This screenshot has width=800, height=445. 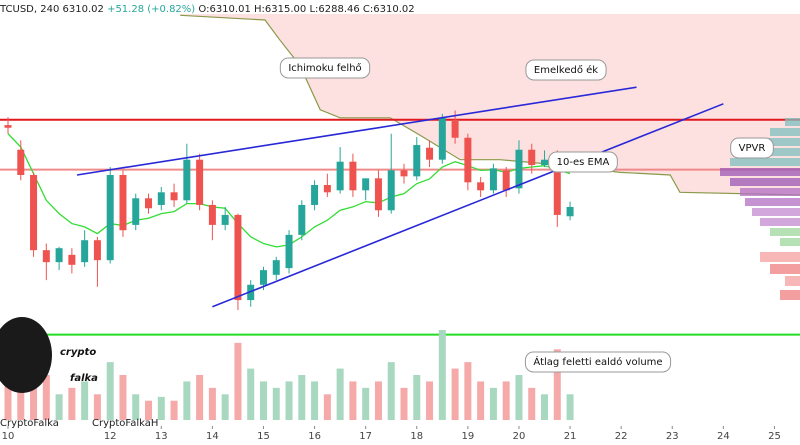 I want to click on logo-badge, so click(x=26, y=355).